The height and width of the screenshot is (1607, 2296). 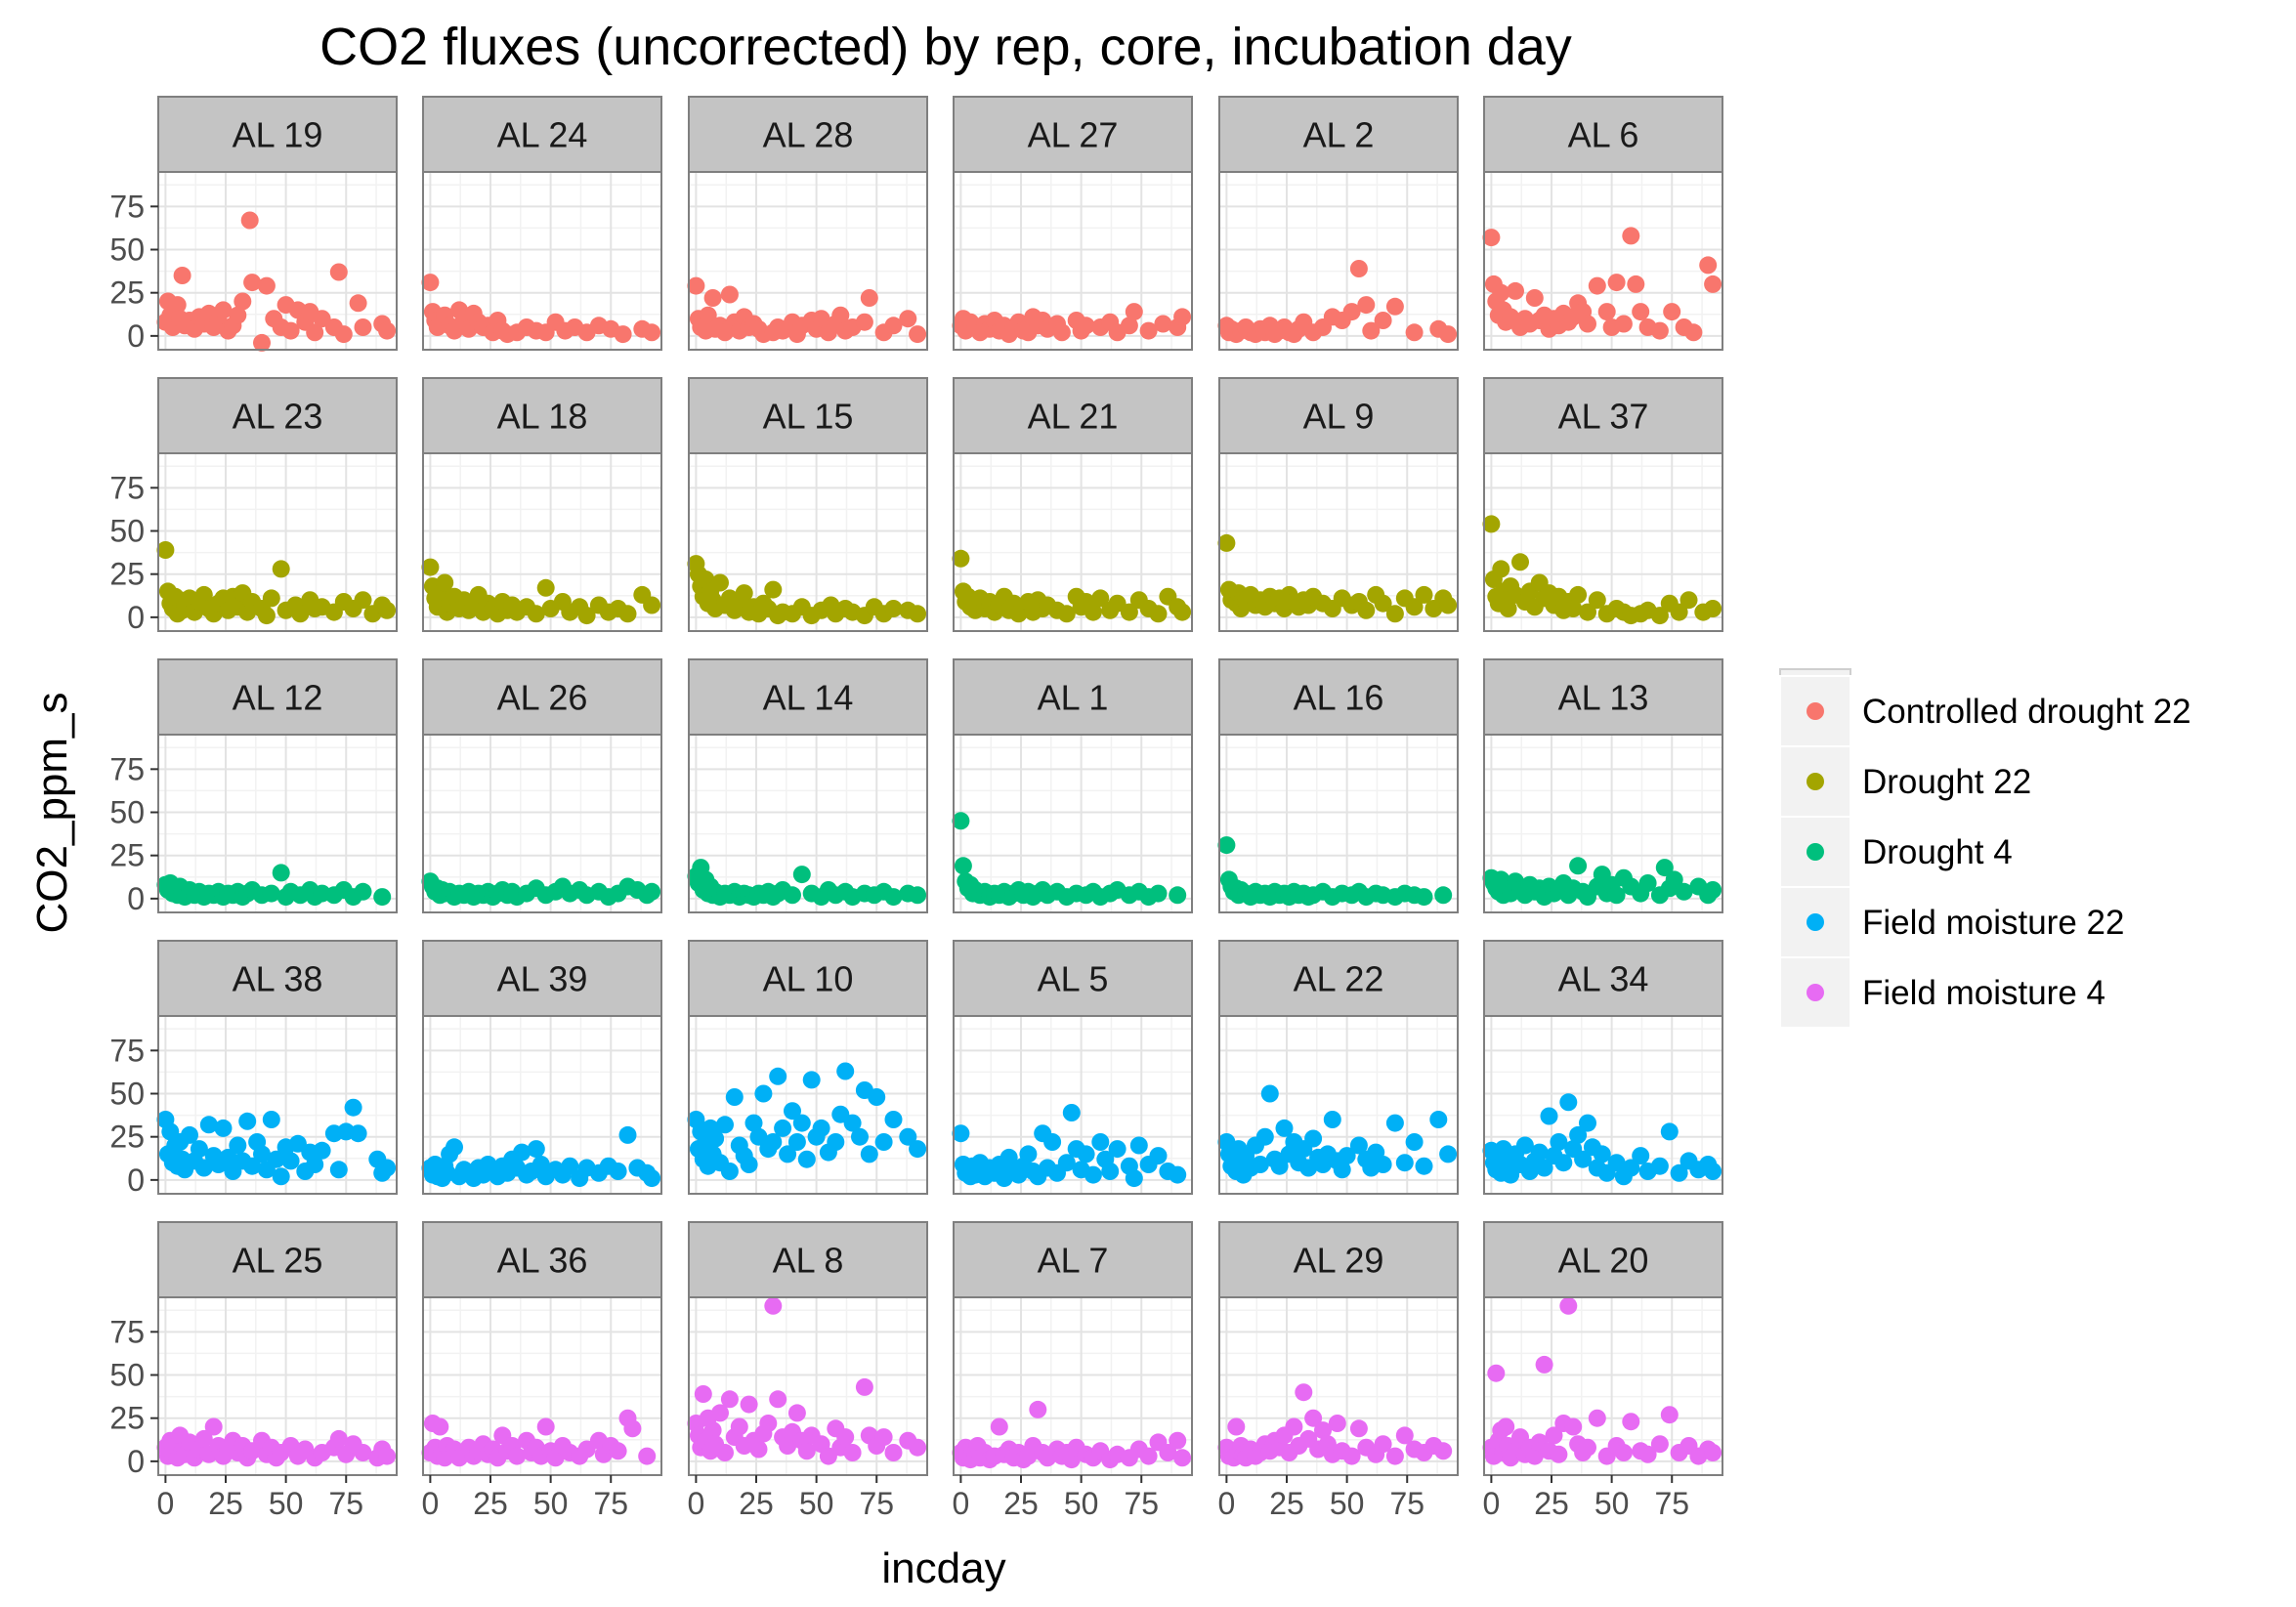 What do you see at coordinates (1338, 504) in the screenshot?
I see `facet-panel: AL 9` at bounding box center [1338, 504].